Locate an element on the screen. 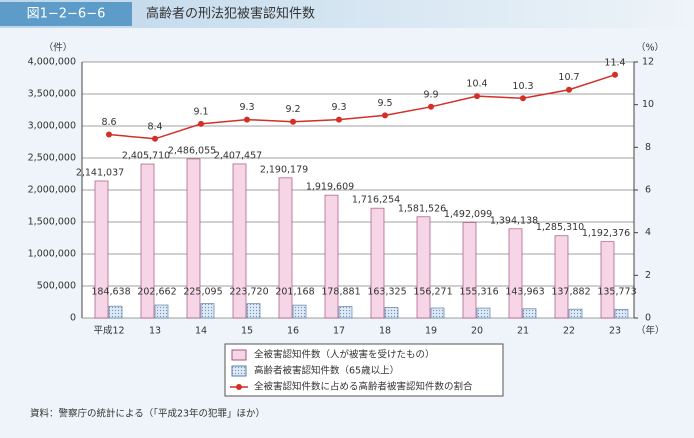  x-tick-label: 21 is located at coordinates (523, 331).